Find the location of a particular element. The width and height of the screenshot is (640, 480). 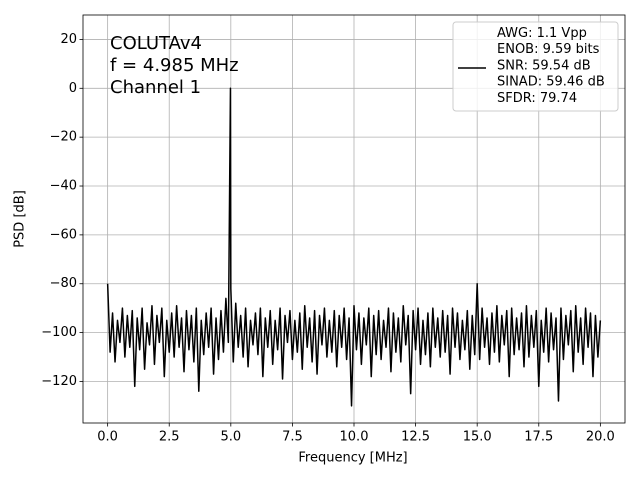

x-tick-label: 2.5 is located at coordinates (169, 437).